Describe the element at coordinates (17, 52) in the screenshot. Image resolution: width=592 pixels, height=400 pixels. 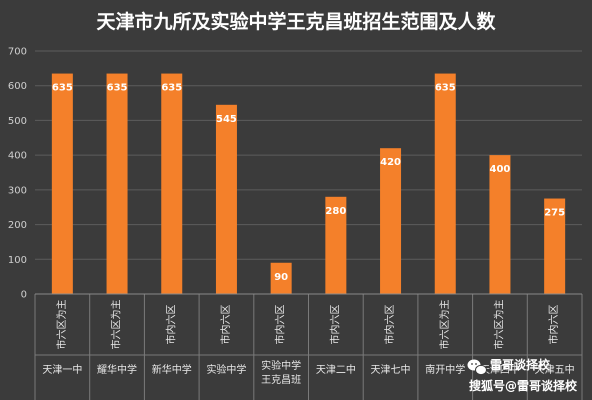
I see `y-tick-label: 700` at that location.